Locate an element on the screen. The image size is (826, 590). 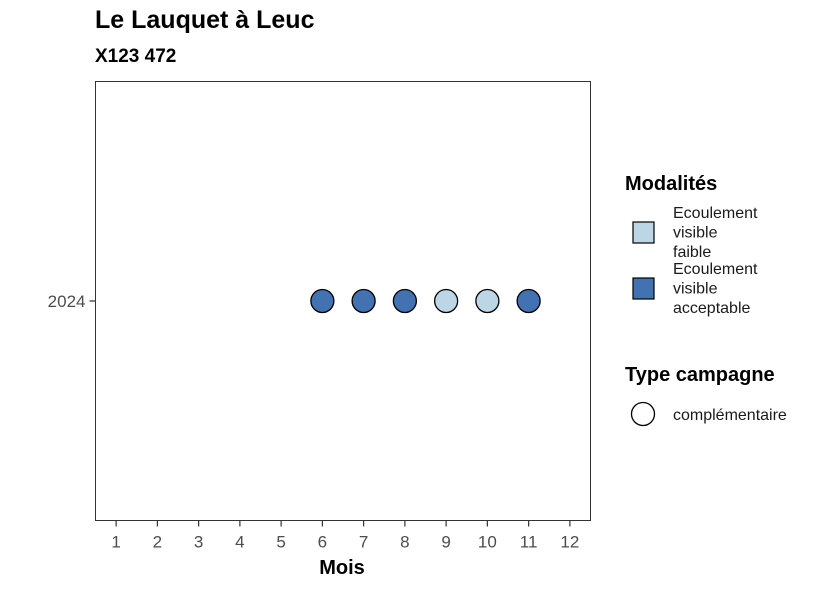
x-tick-label: 2 is located at coordinates (157, 542).